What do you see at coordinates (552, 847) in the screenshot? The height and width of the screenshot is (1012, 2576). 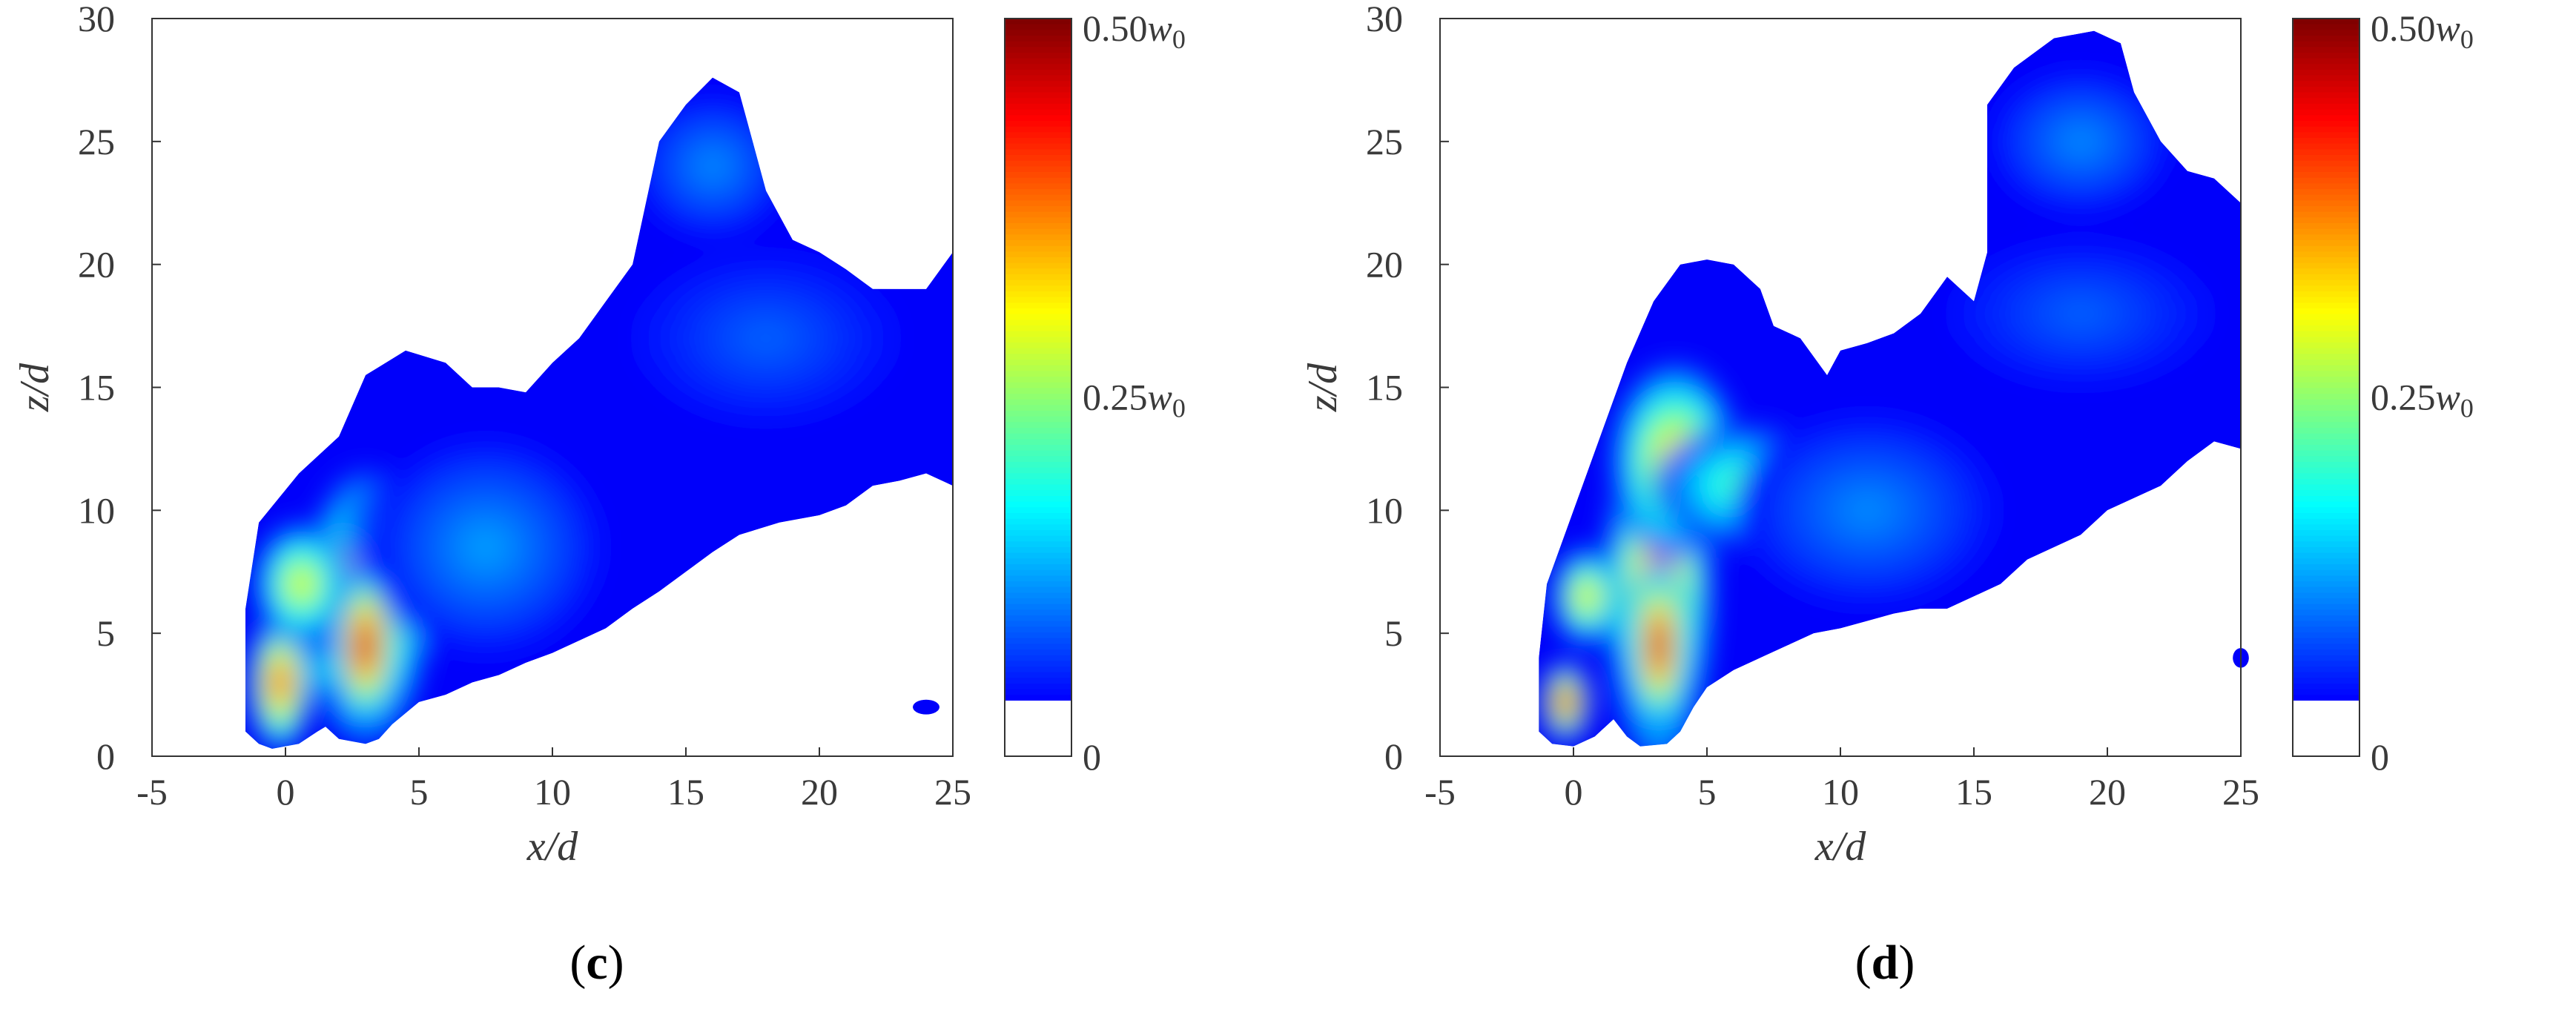 I see `x-axis-label: x/d` at bounding box center [552, 847].